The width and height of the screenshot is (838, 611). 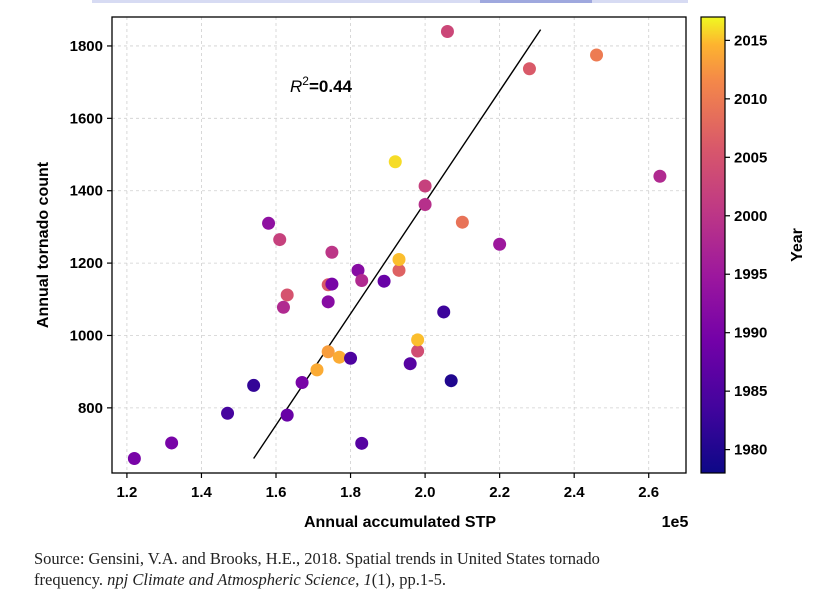 What do you see at coordinates (797, 245) in the screenshot?
I see `colorbar-label: Year` at bounding box center [797, 245].